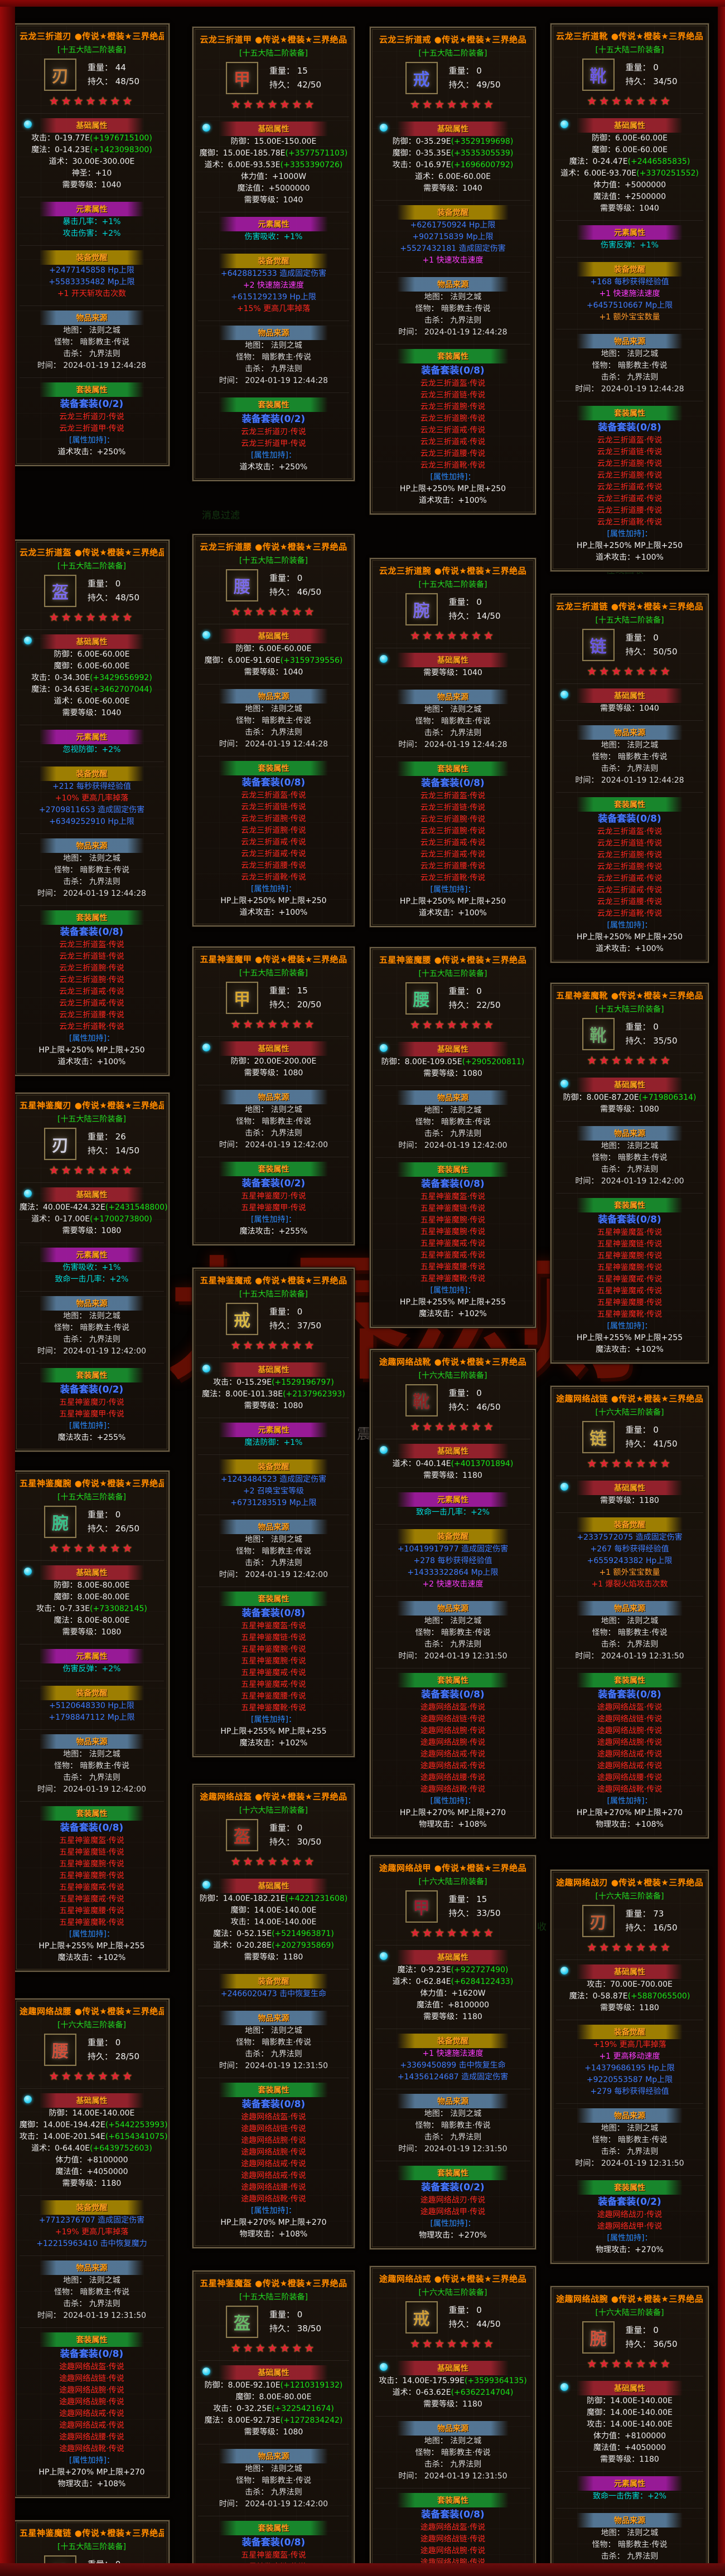 Image resolution: width=725 pixels, height=2576 pixels. I want to click on item-icon-glyph: 腕, so click(60, 1524).